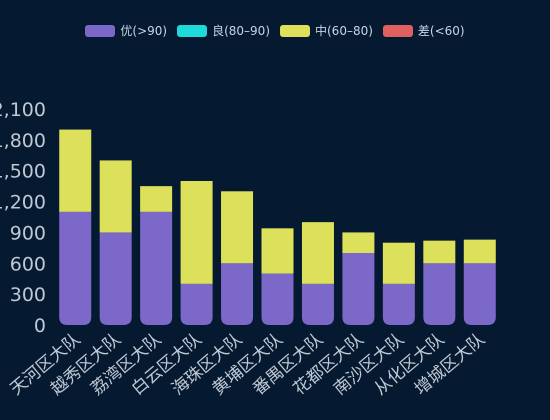 This screenshot has height=420, width=550. What do you see at coordinates (23, 110) in the screenshot?
I see `y-tick-label: 2,100` at bounding box center [23, 110].